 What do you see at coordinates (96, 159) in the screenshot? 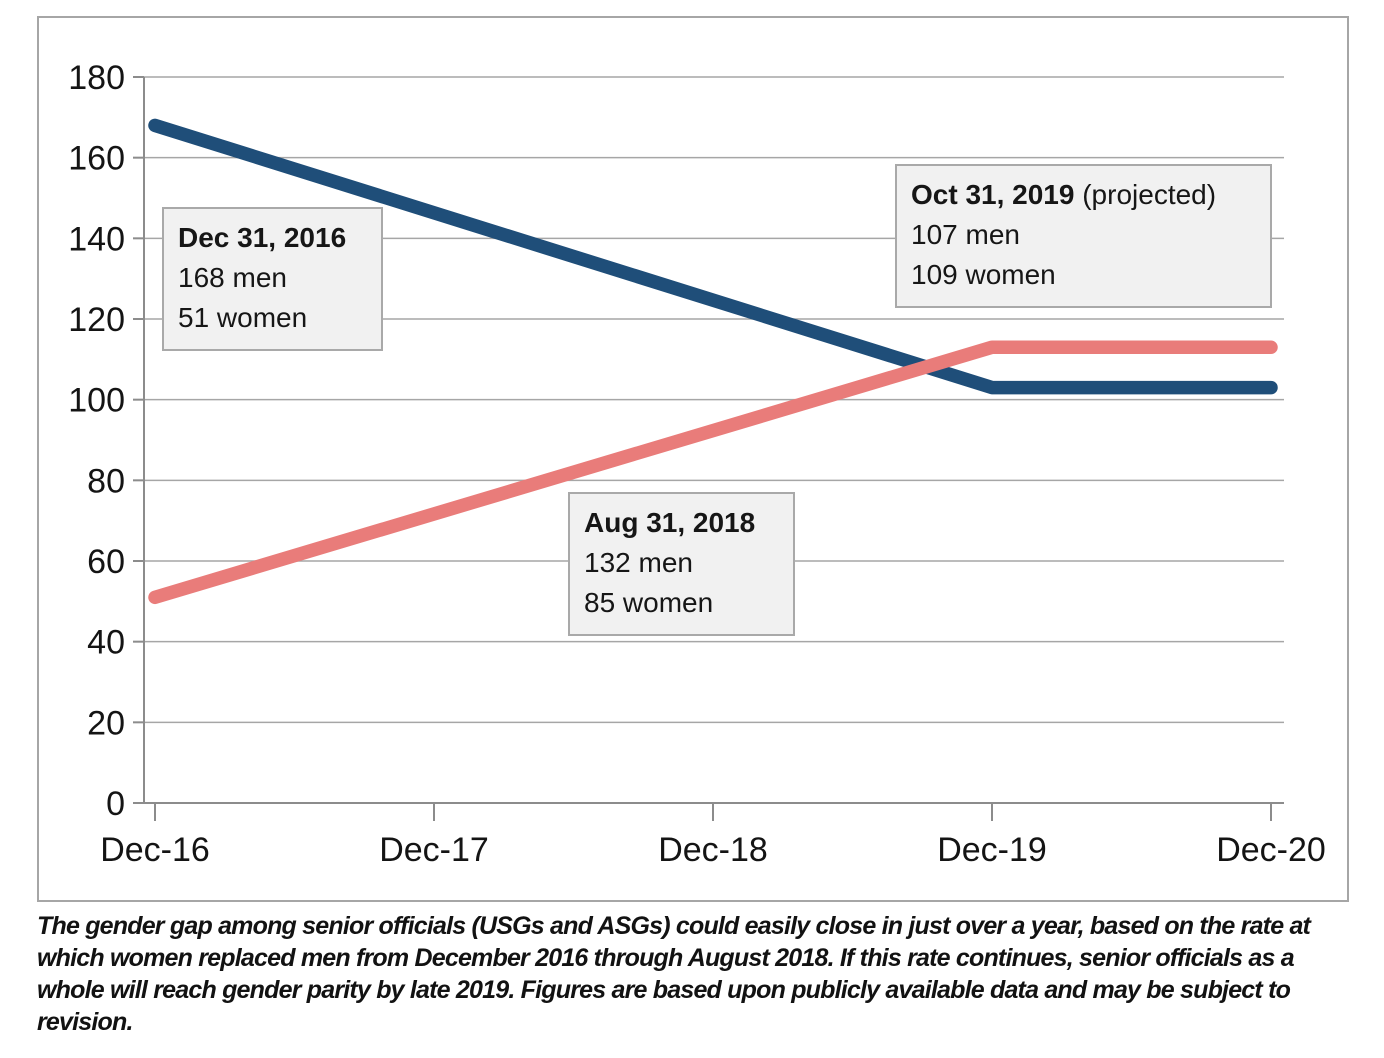
I see `y-tick-label: 160` at bounding box center [96, 159].